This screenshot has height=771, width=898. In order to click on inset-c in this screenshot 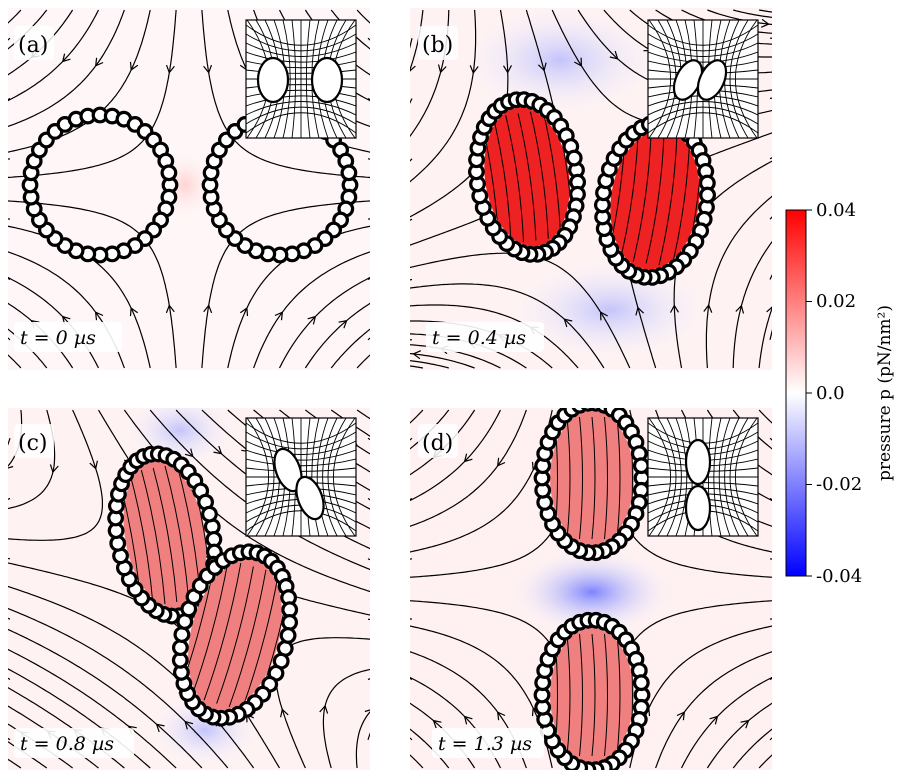, I will do `click(301, 477)`.